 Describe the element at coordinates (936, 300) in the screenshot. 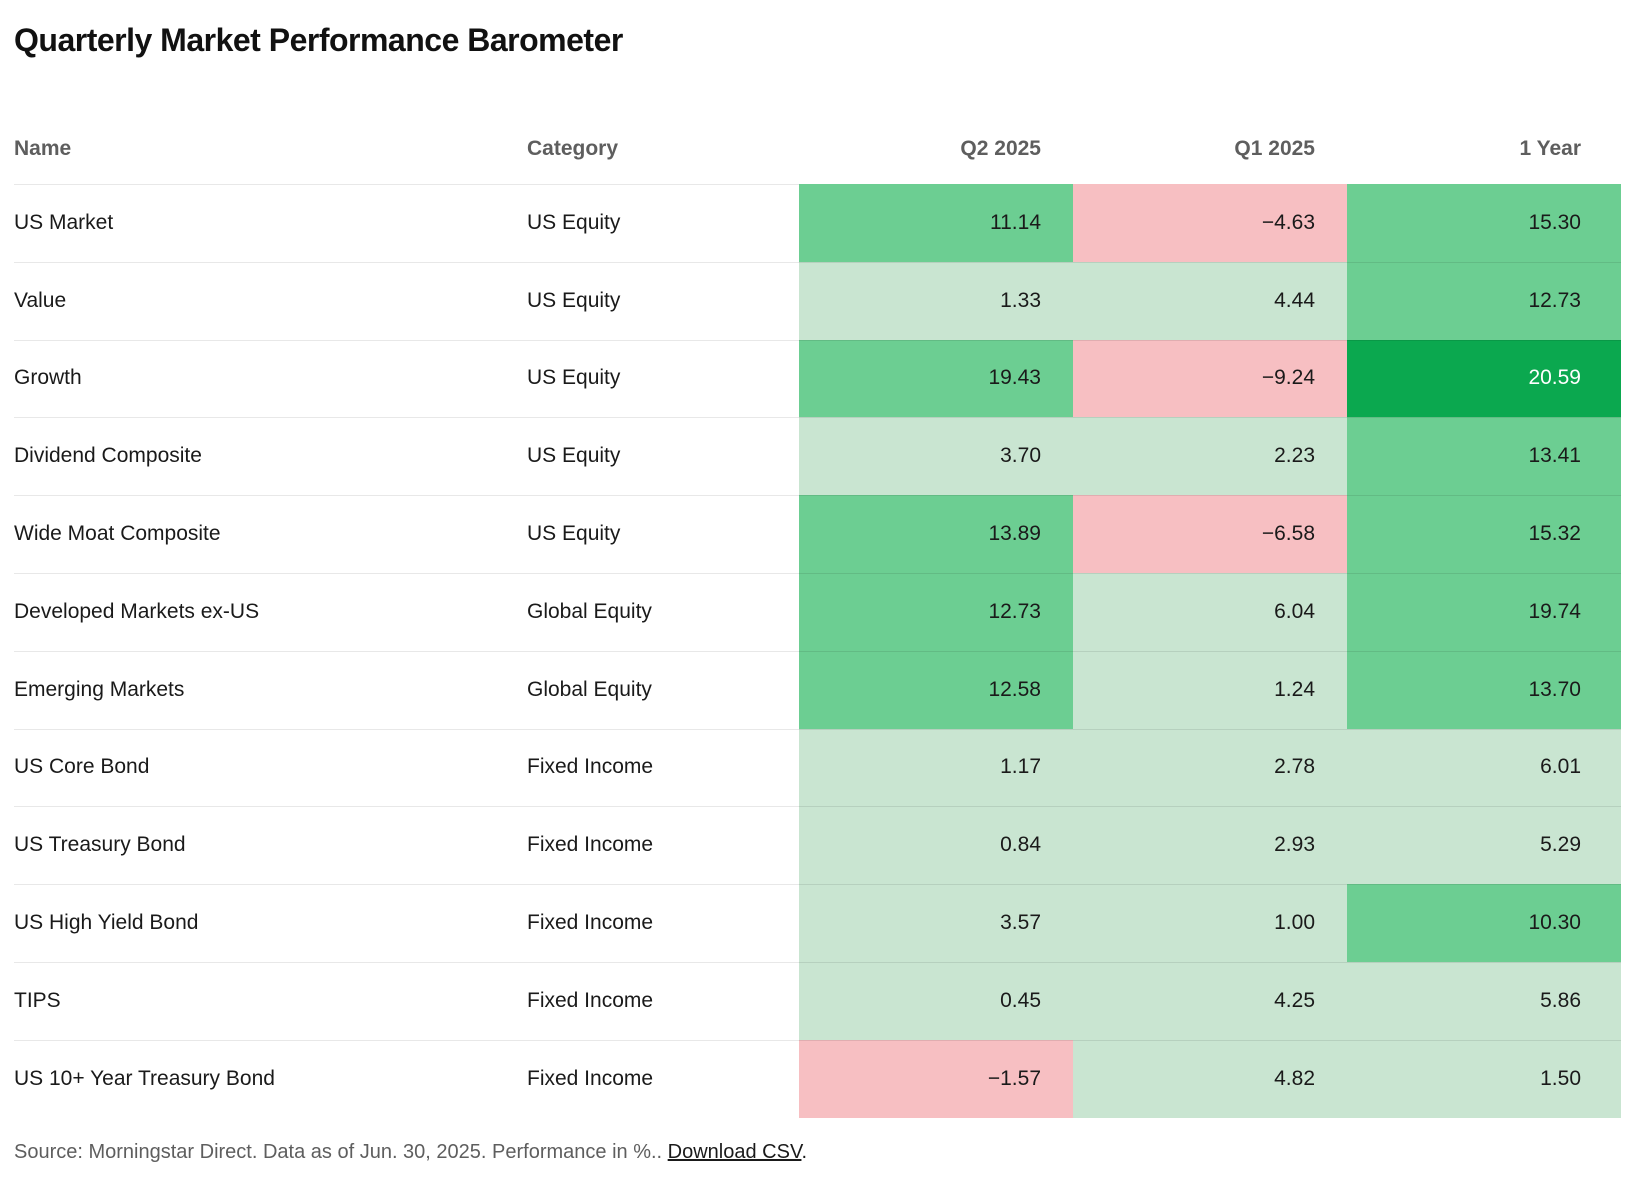

I see `value-cell-q2-2025: 1.33` at that location.